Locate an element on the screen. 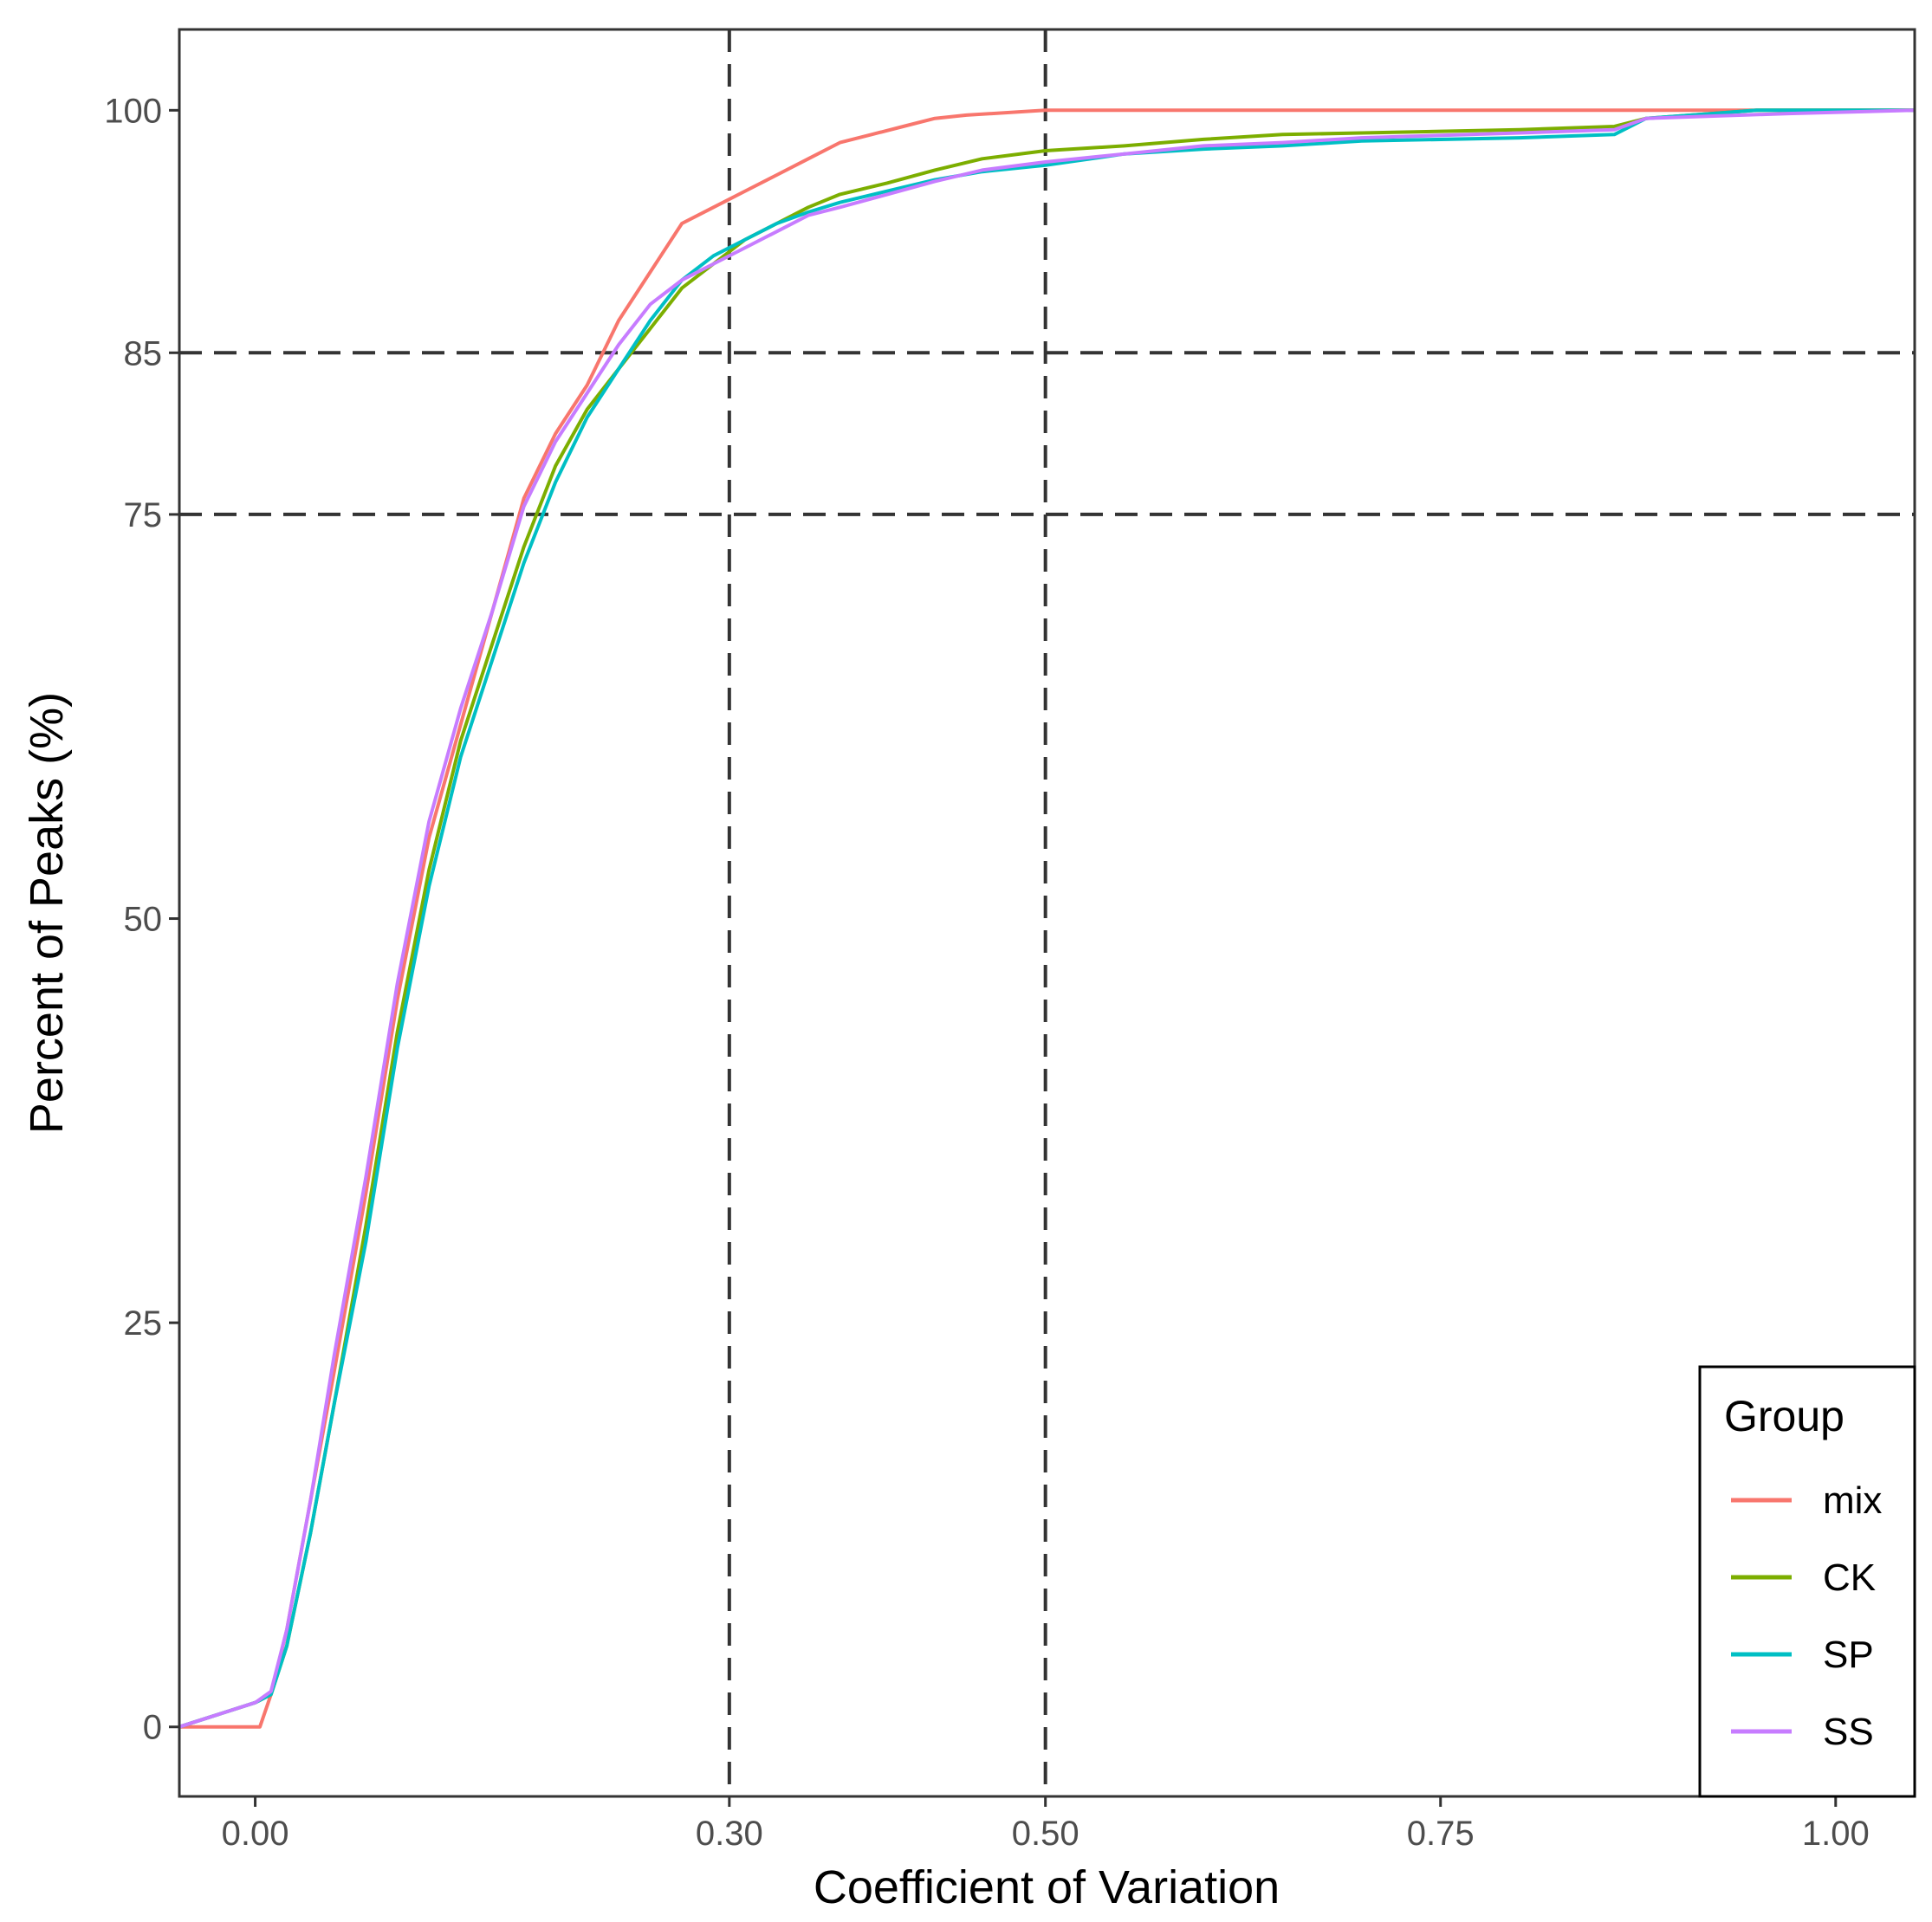 The height and width of the screenshot is (1922, 1932). legend-box is located at coordinates (1807, 1581).